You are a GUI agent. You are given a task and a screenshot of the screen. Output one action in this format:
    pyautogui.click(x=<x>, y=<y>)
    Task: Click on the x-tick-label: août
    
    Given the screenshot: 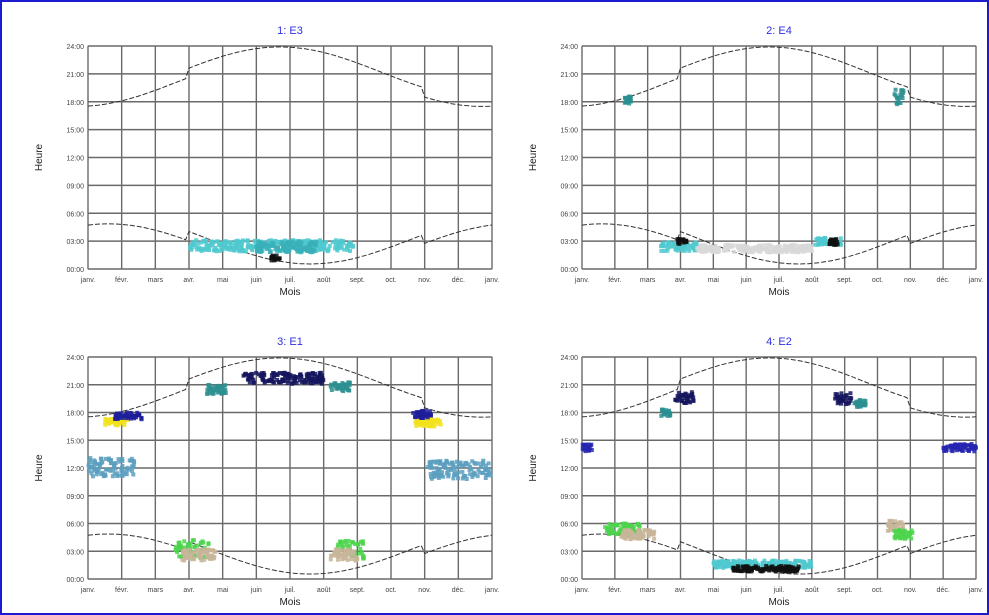 What is the action you would take?
    pyautogui.click(x=812, y=280)
    